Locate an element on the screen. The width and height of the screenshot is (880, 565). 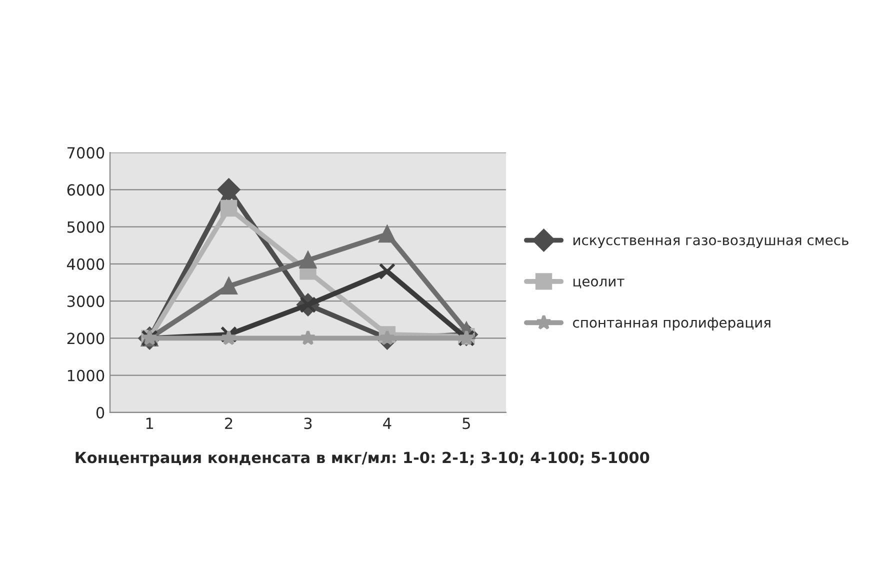
legend-label: искусственная газо-воздушная смесь is located at coordinates (711, 242).